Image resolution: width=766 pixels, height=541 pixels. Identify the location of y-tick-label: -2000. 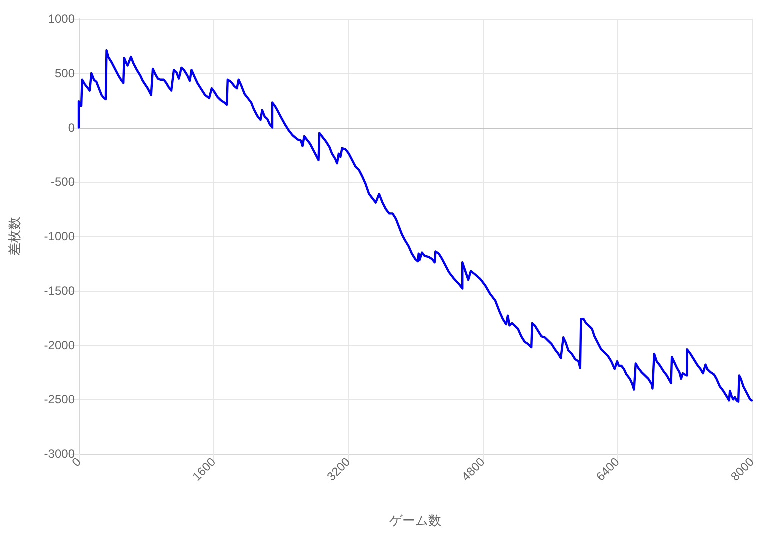
(60, 345).